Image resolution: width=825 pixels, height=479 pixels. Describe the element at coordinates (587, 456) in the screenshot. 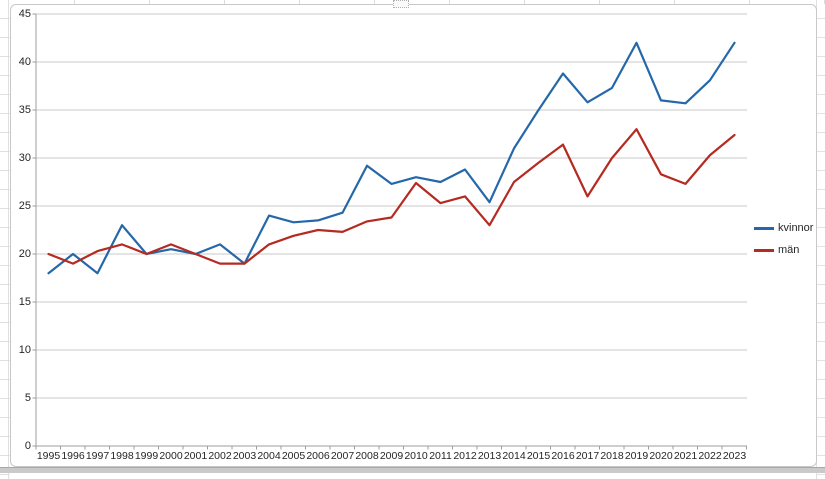

I see `x-axis-tick-label: 2017` at that location.